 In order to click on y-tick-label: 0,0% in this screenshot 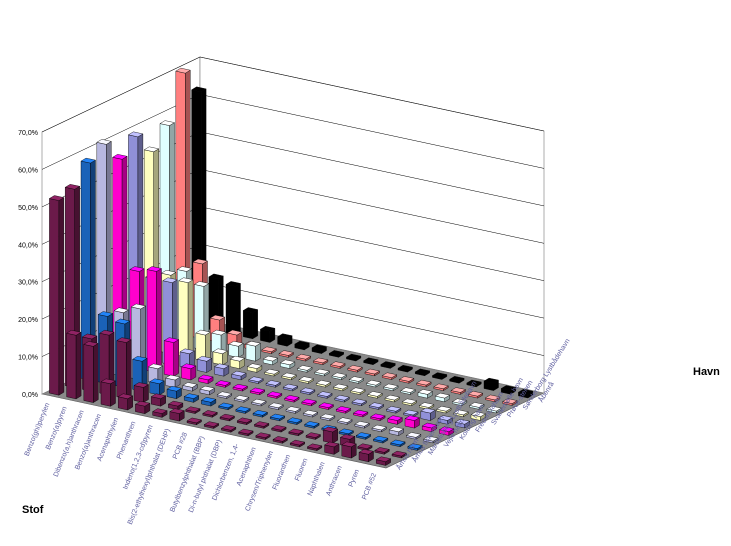, I will do `click(30, 395)`.